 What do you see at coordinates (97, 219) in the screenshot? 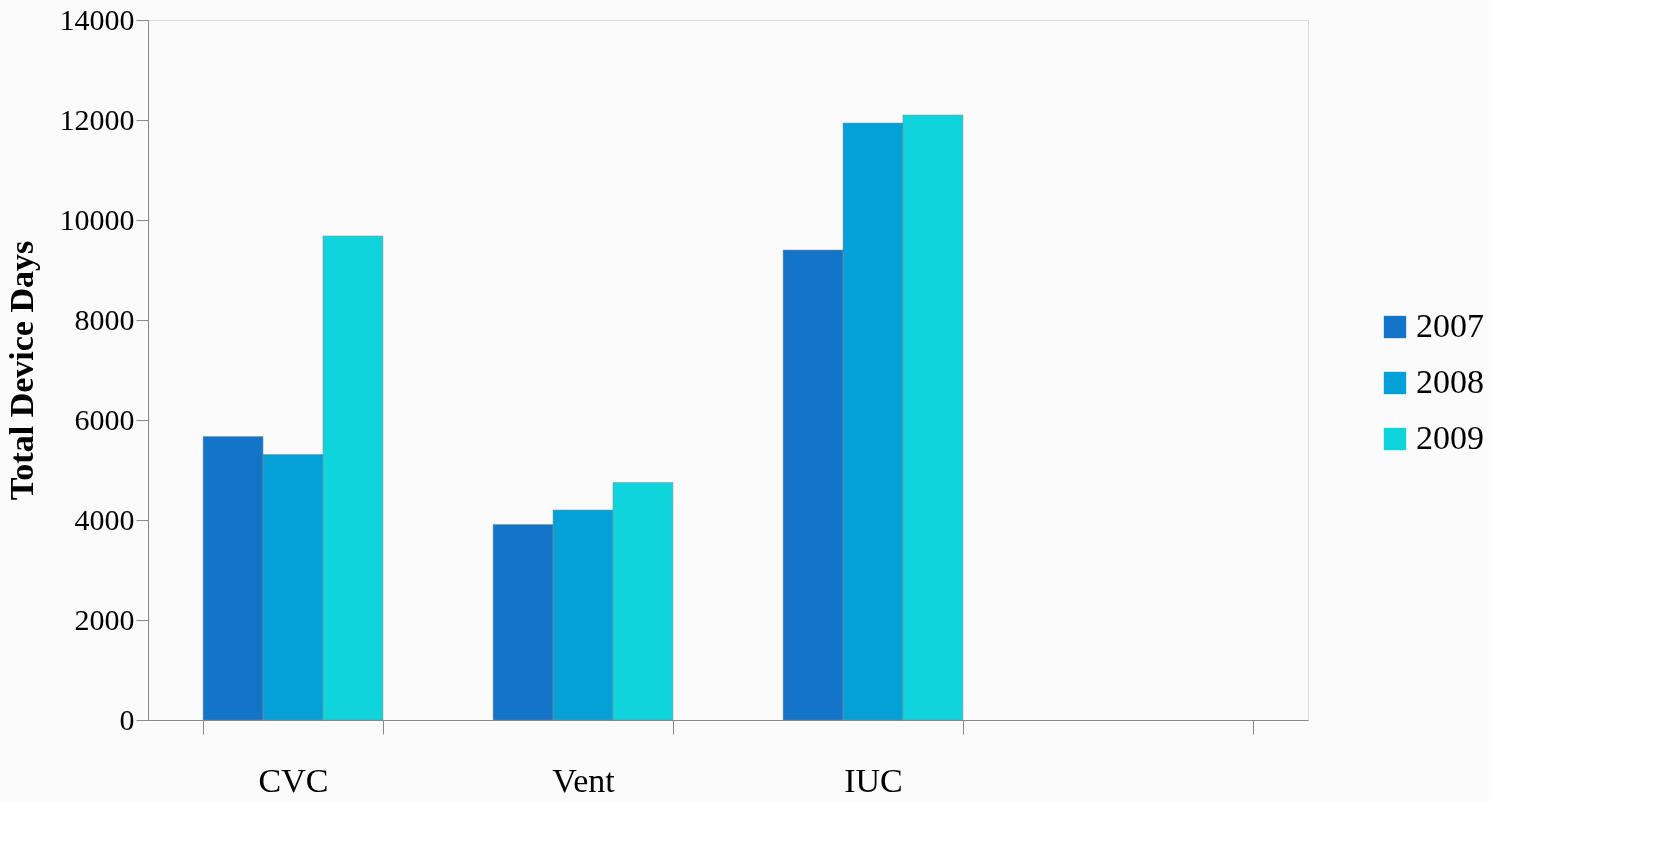
I see `y-tick-label: 10000` at bounding box center [97, 219].